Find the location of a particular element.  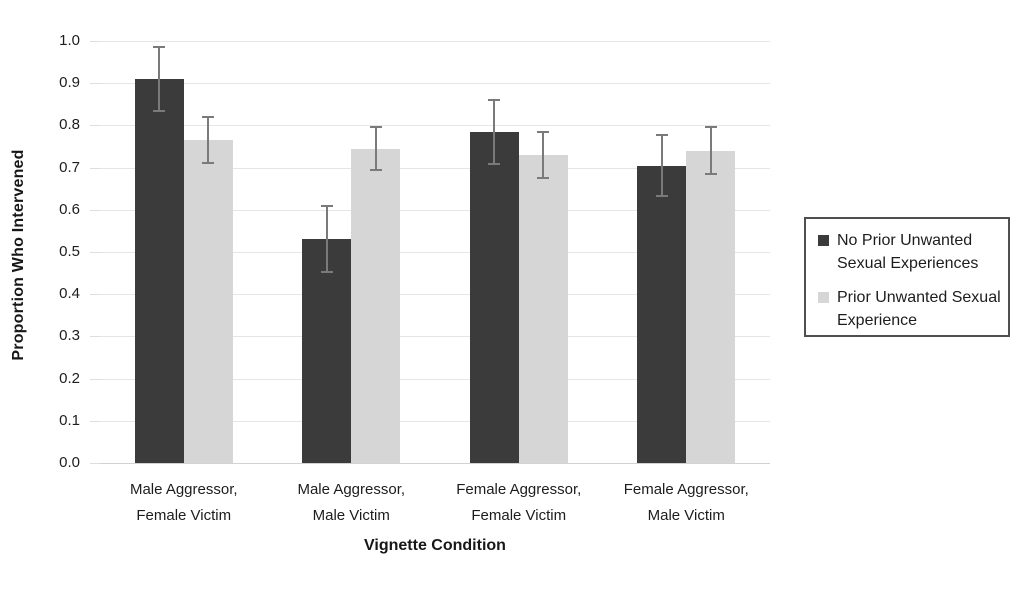

x-category-label: Male Aggressor, Male Victim is located at coordinates (351, 503).